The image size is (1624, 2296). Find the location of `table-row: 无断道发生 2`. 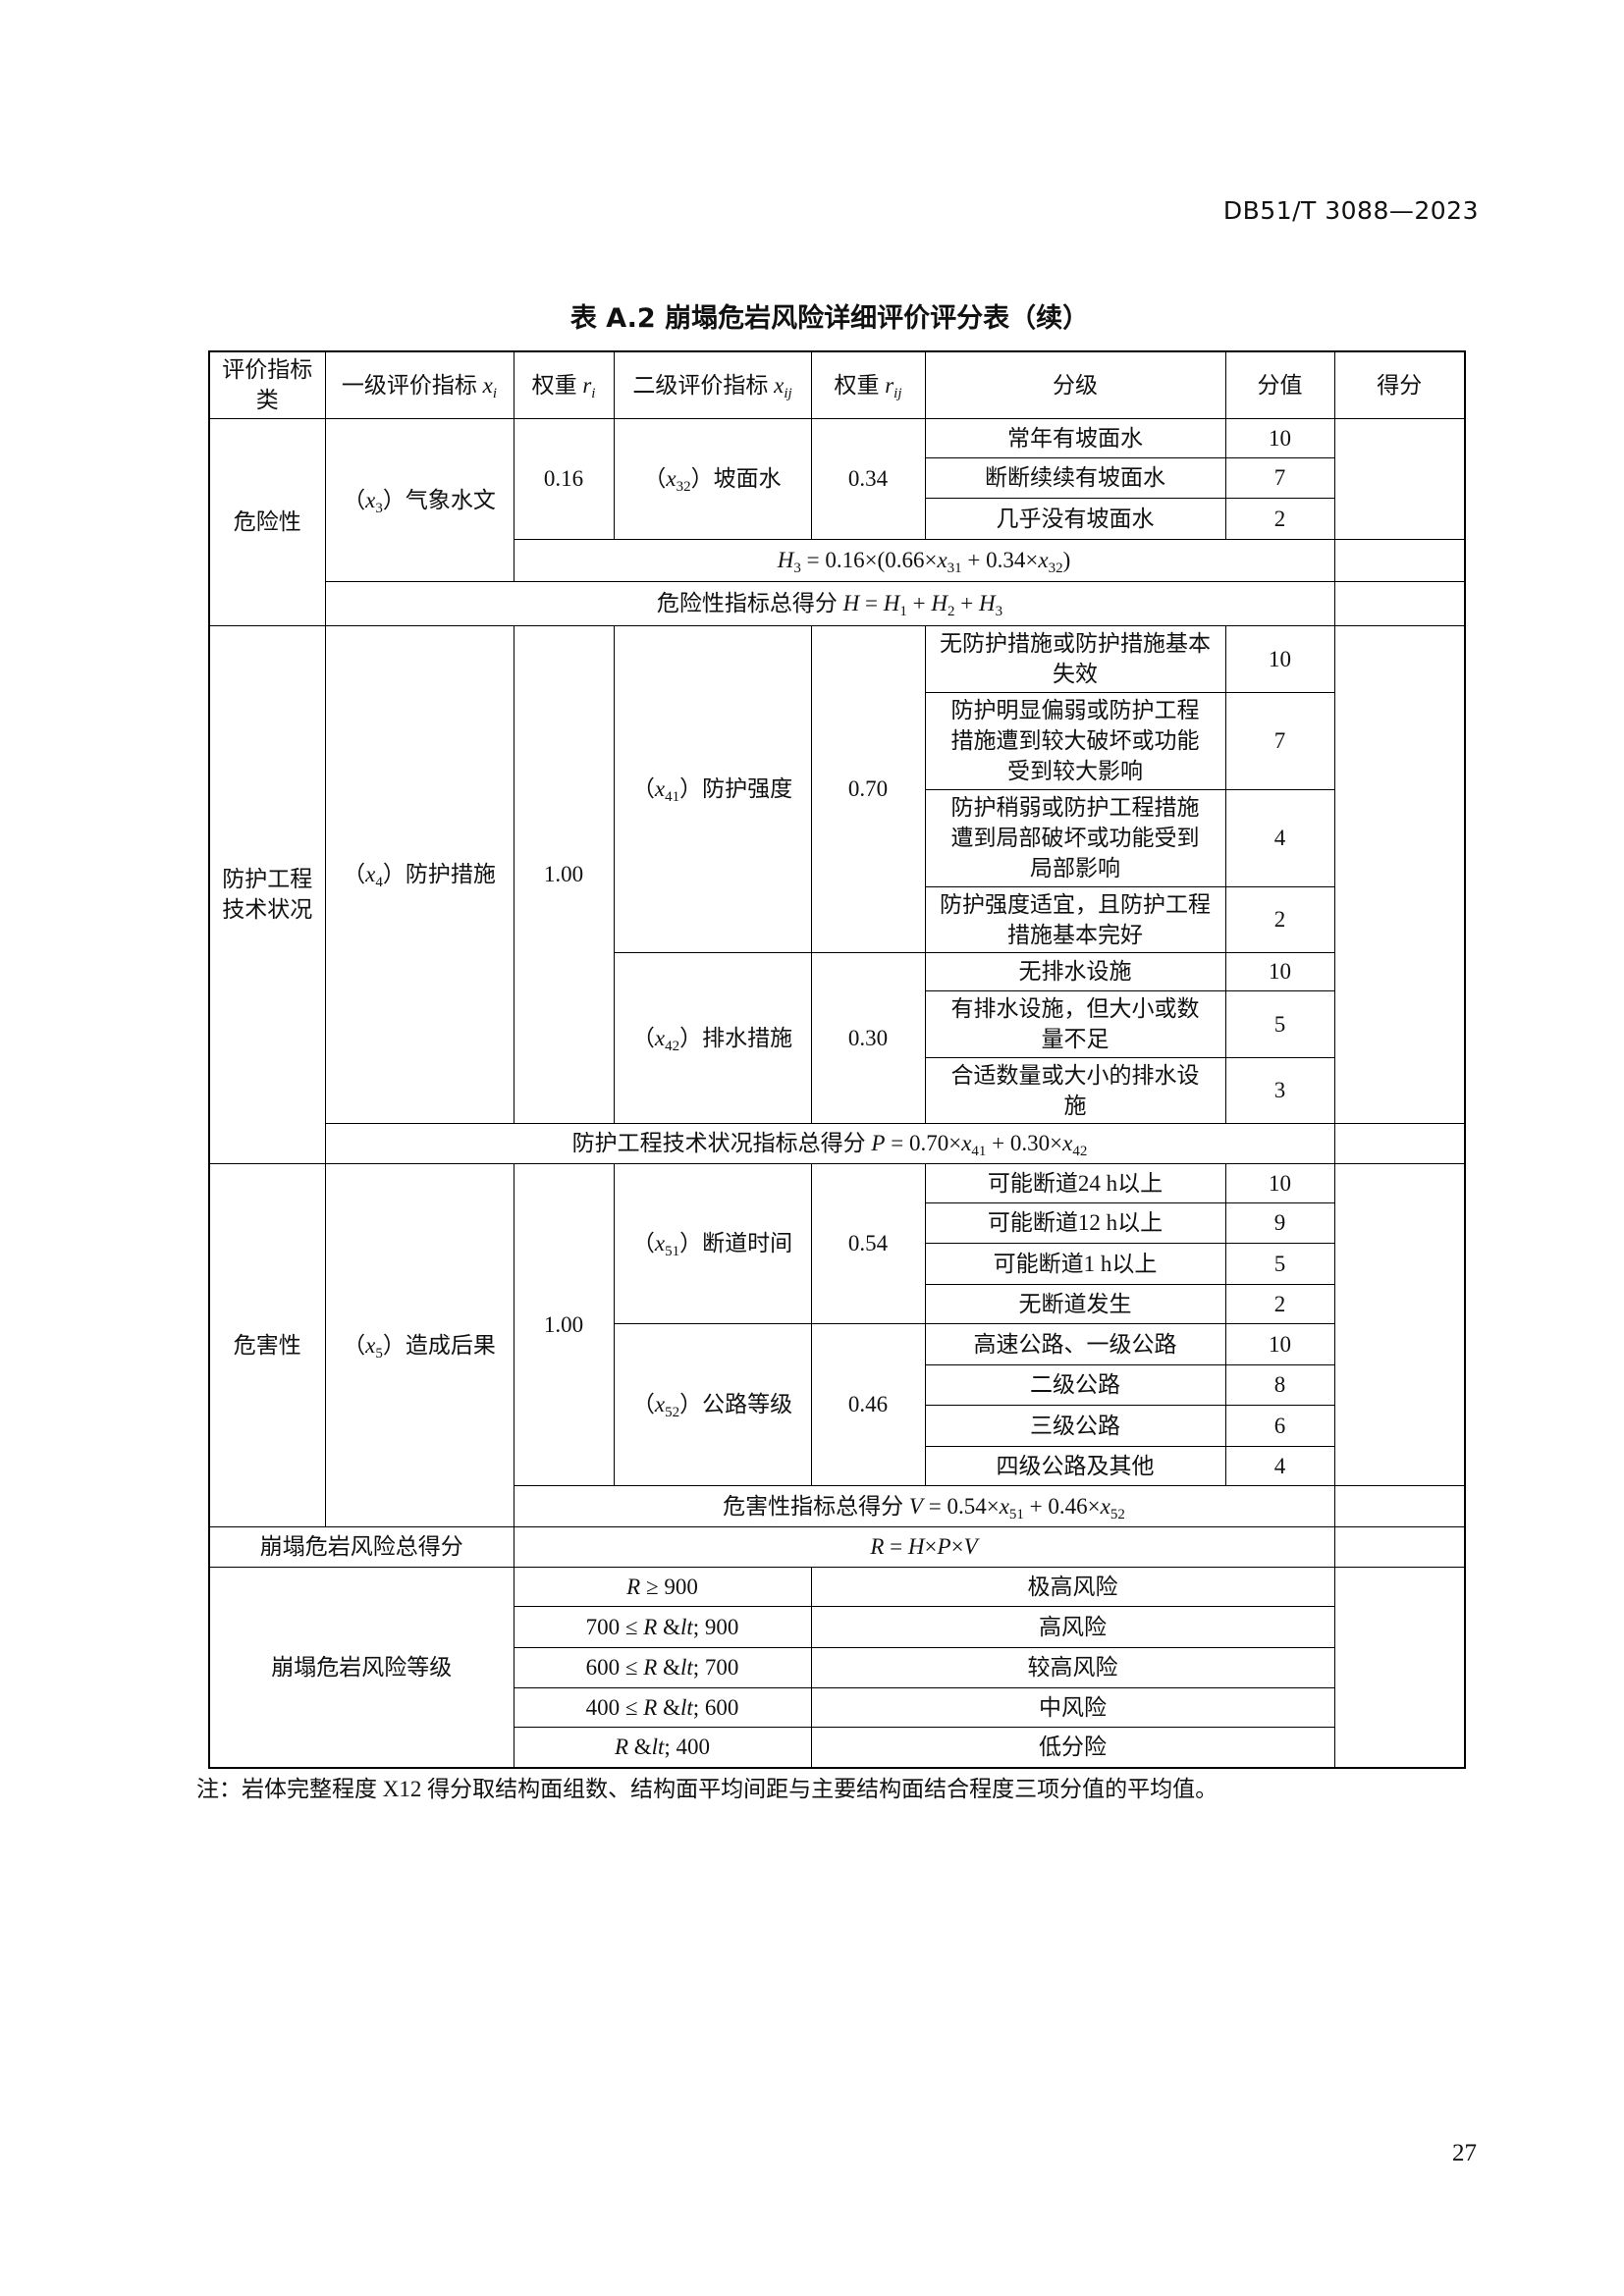

table-row: 无断道发生 2 is located at coordinates (837, 1304).